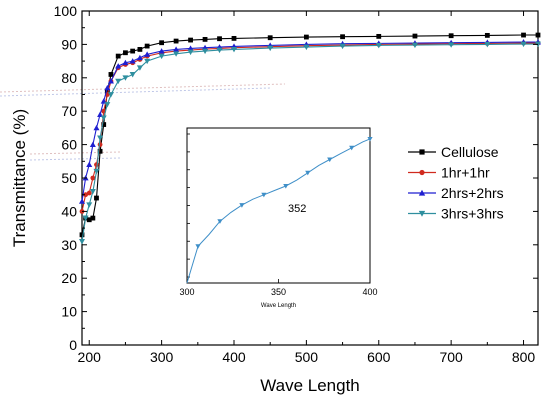  What do you see at coordinates (69, 278) in the screenshot?
I see `y-tick-label: 20` at bounding box center [69, 278].